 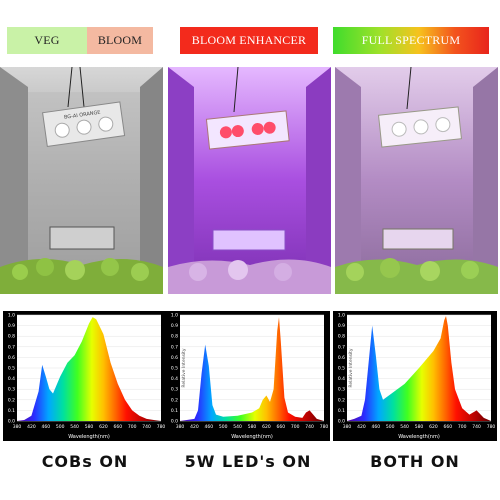 I want to click on badge-full-spectrum: FULL SPECTRUM, so click(x=411, y=40).